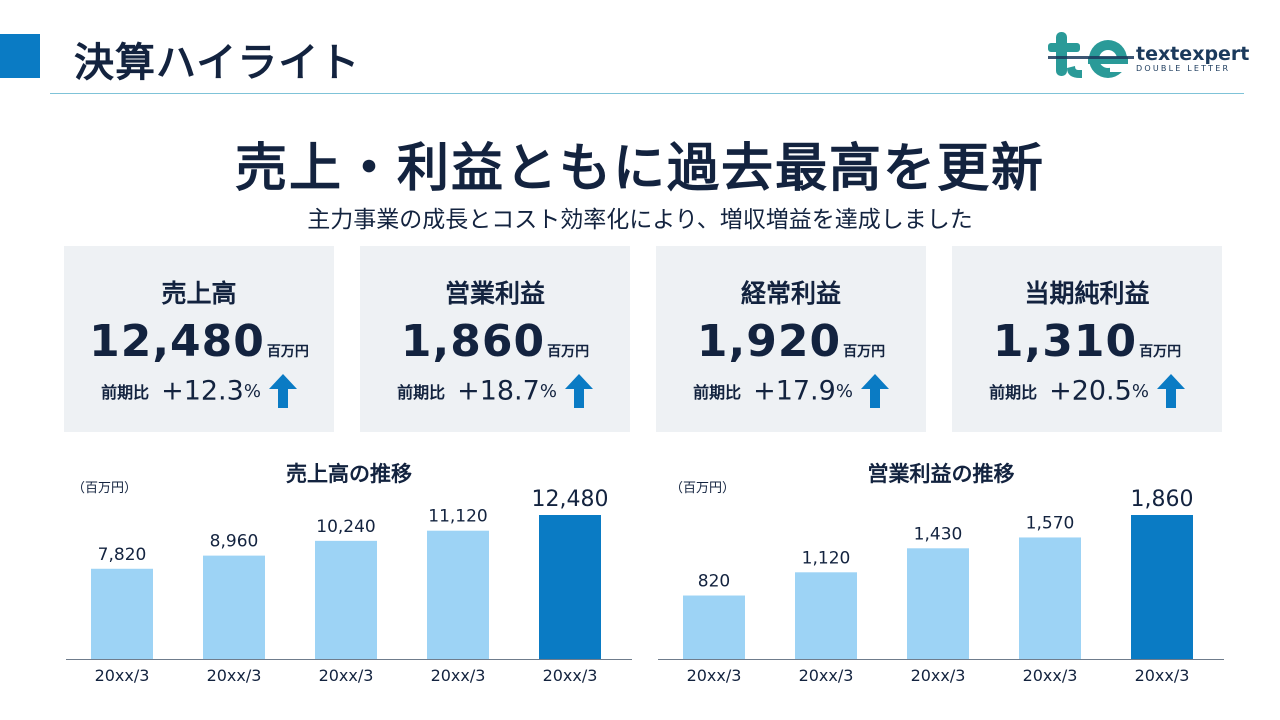 This screenshot has width=1280, height=720. Describe the element at coordinates (494, 293) in the screenshot. I see `kpi-label: 営業利益` at that location.